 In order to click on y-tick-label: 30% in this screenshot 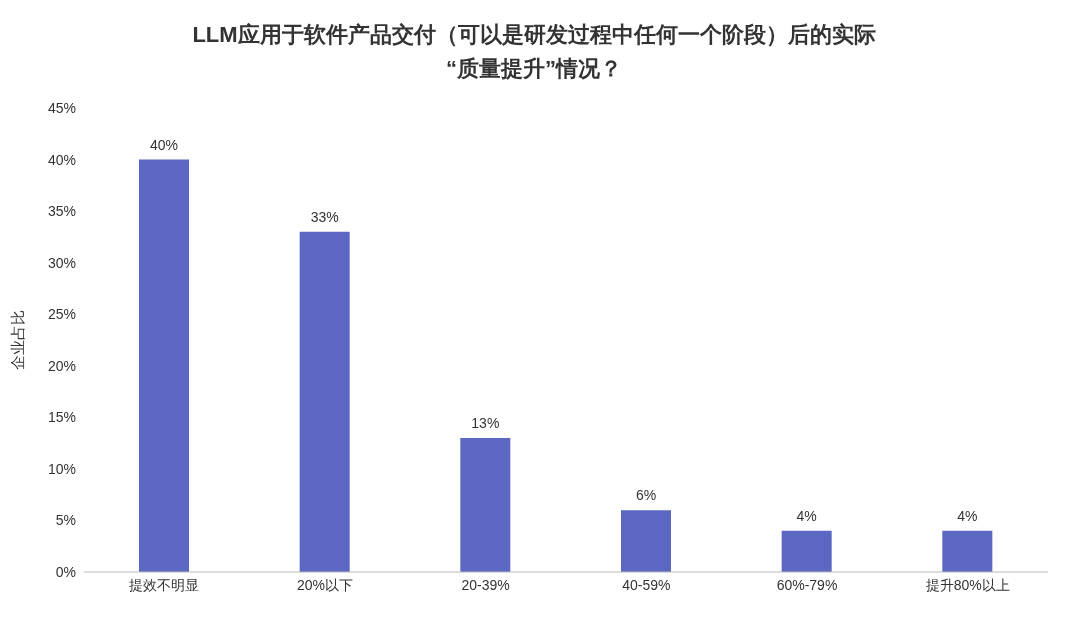, I will do `click(61, 262)`.